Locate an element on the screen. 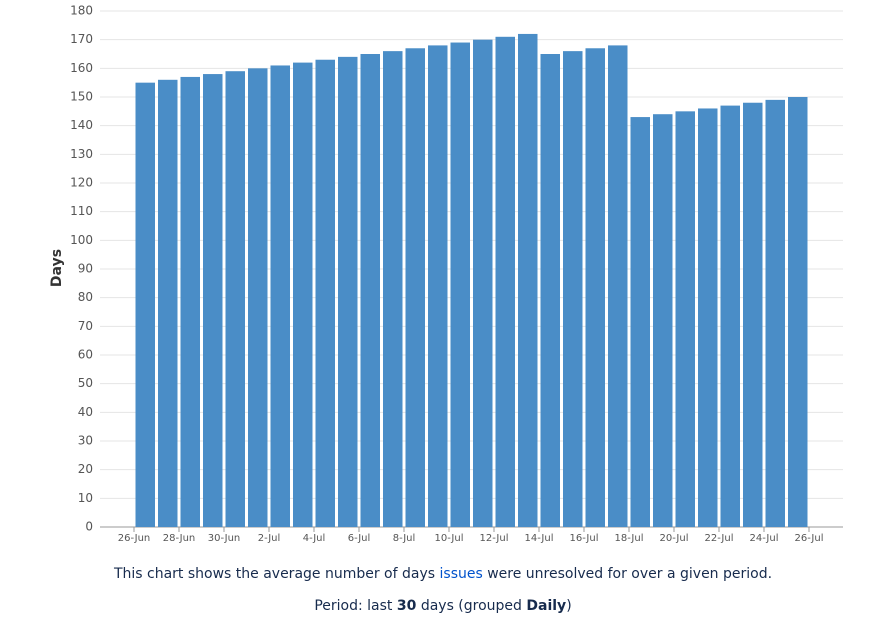 Image resolution: width=886 pixels, height=623 pixels. x-tick-label: 24-Jul is located at coordinates (764, 538).